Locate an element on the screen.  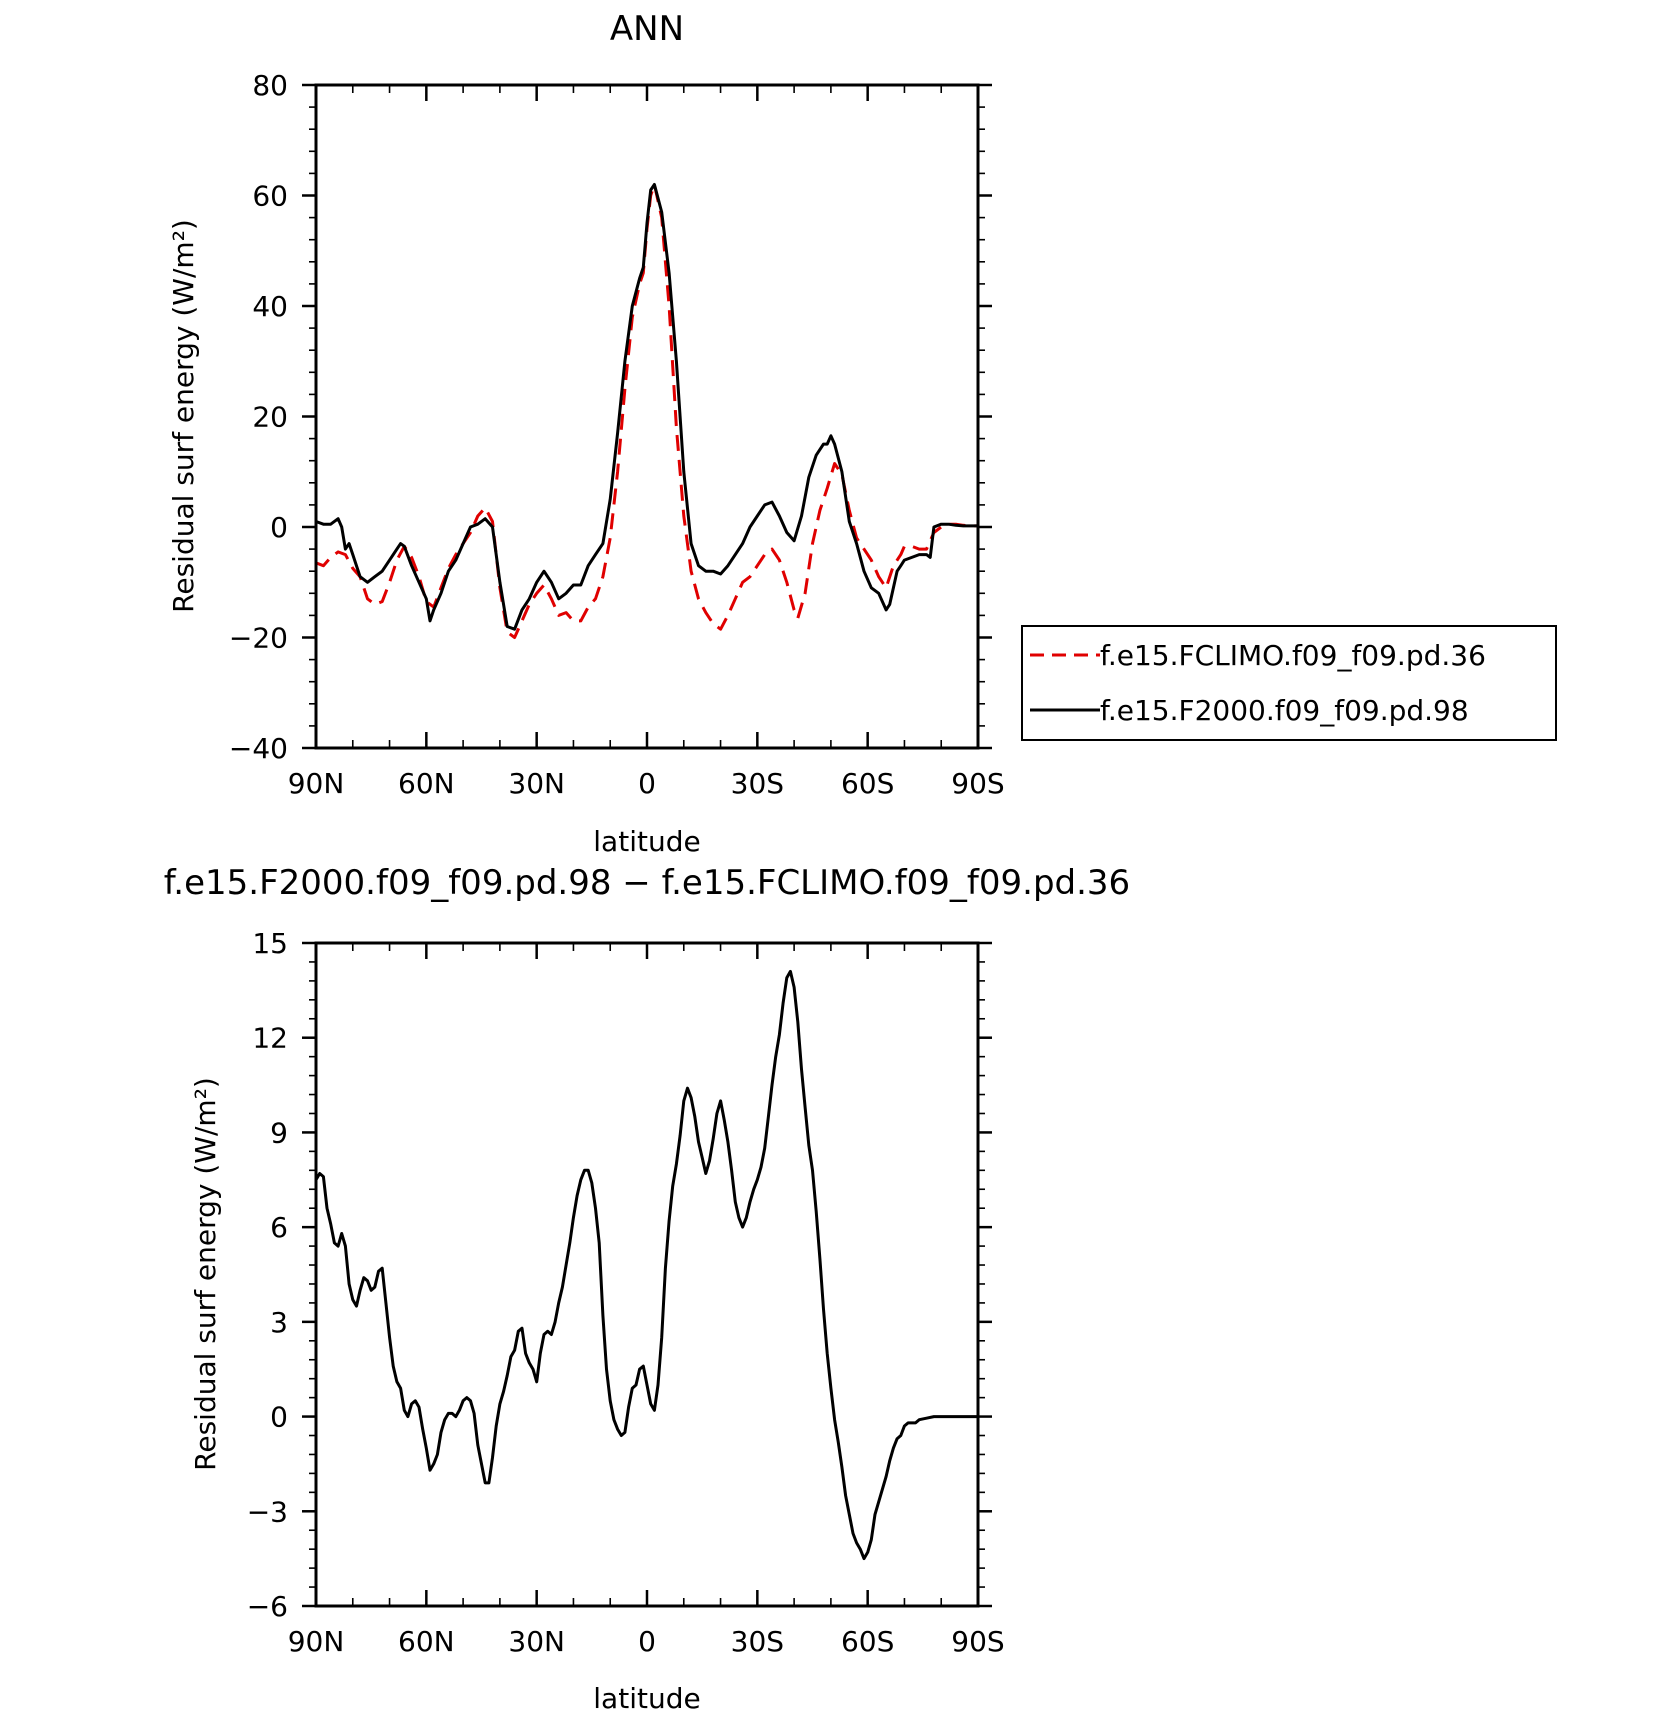
top-x-tick-label: 90S is located at coordinates (977, 783).